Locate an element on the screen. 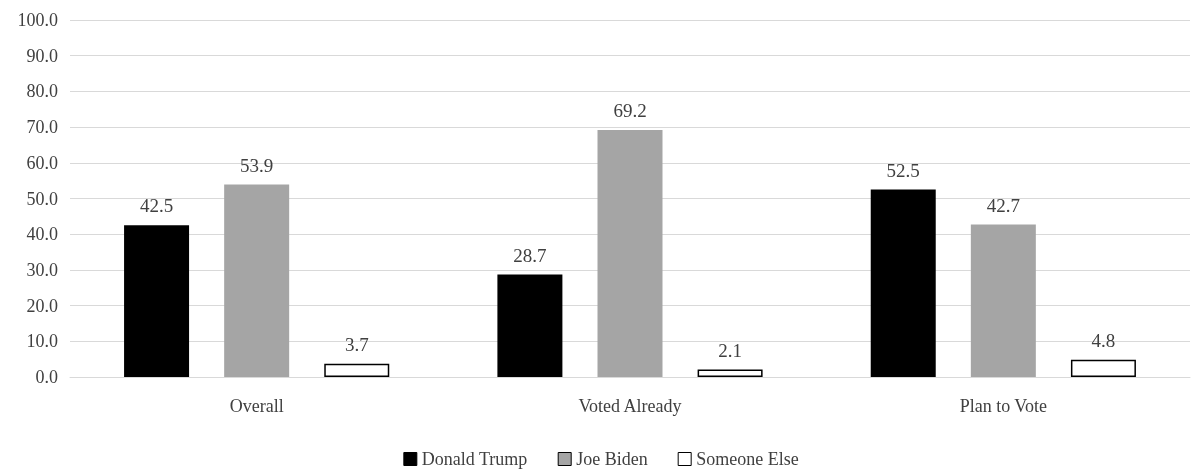 The image size is (1202, 475). y-tick-label: 20.0 is located at coordinates (42, 305).